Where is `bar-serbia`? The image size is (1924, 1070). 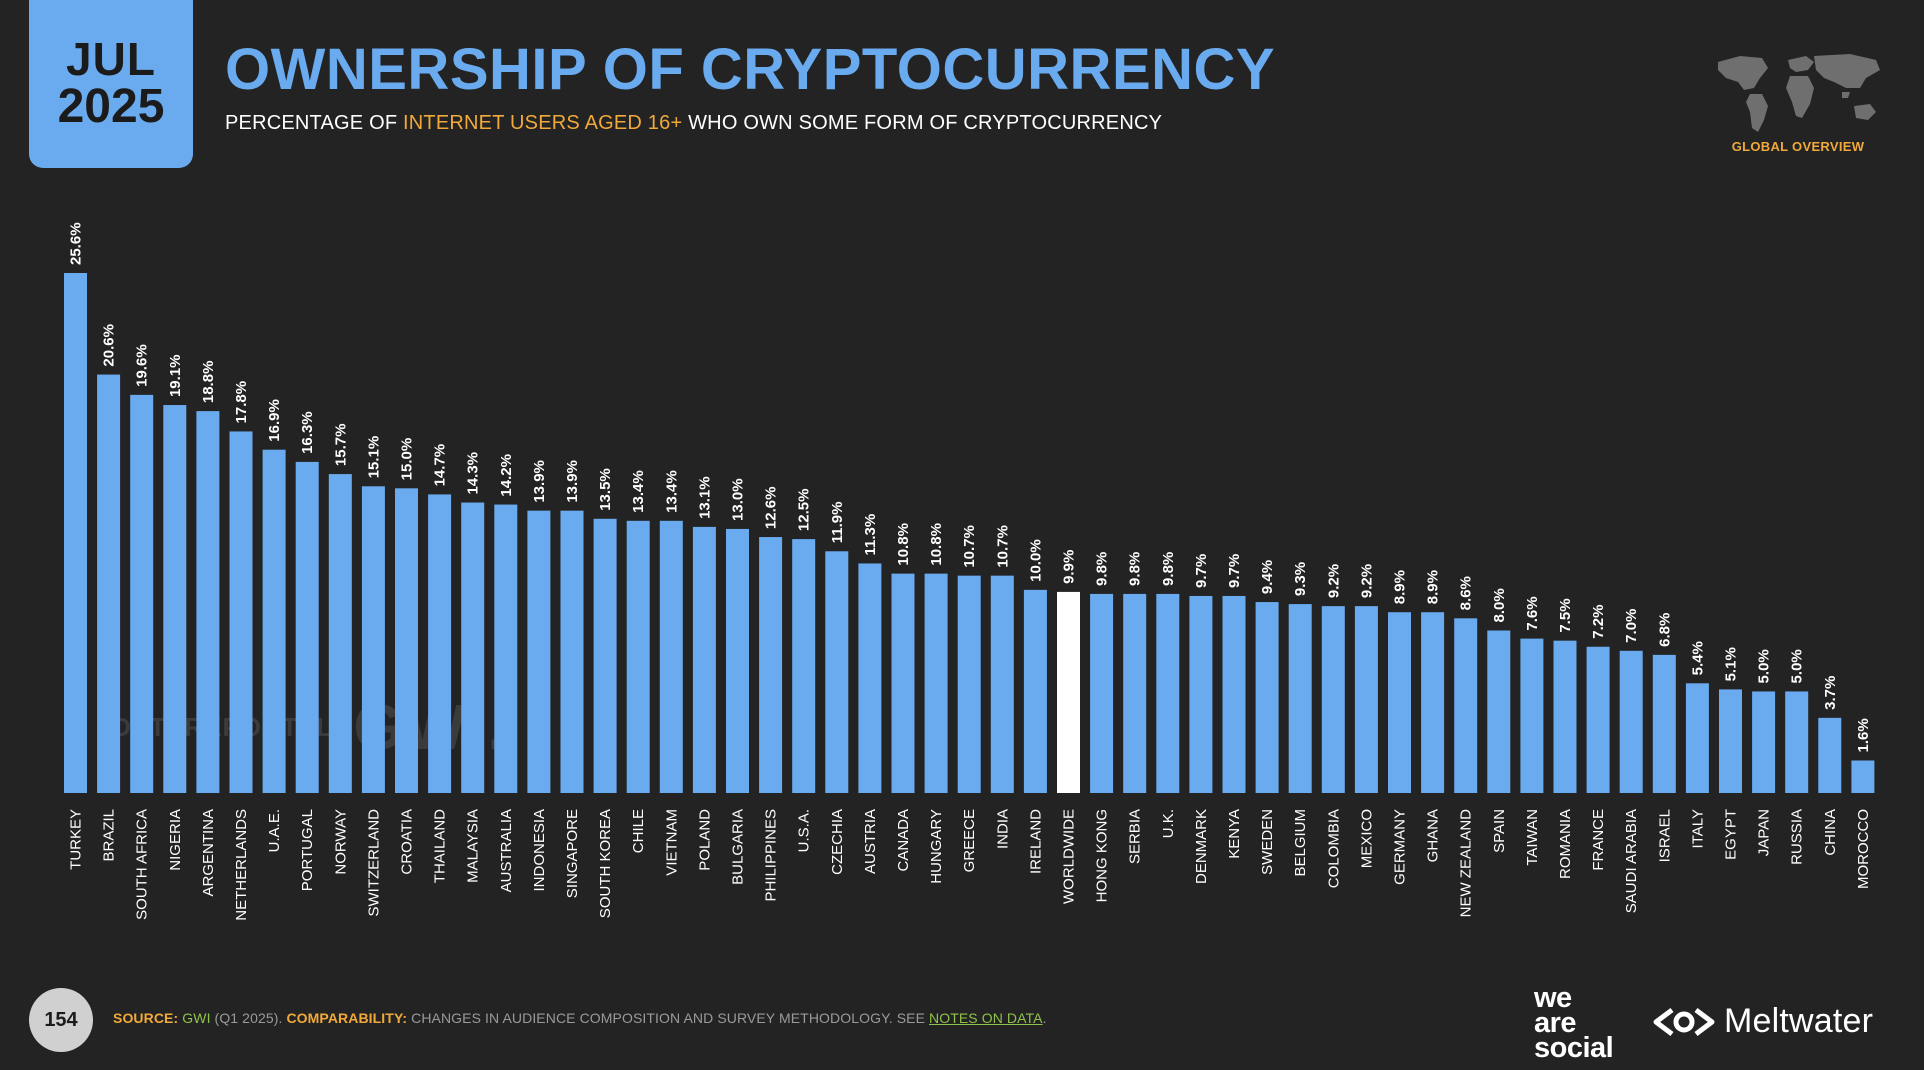
bar-serbia is located at coordinates (1135, 693).